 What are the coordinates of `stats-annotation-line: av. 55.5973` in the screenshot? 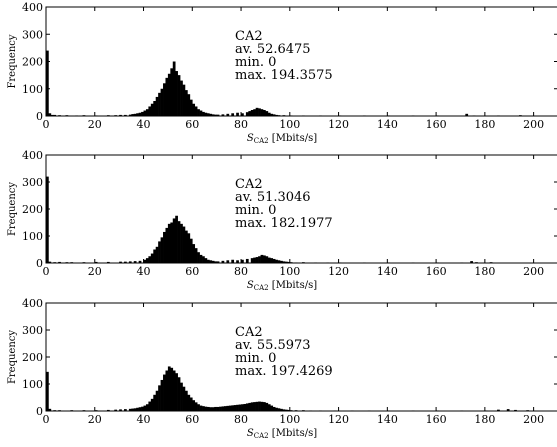 It's located at (273, 345).